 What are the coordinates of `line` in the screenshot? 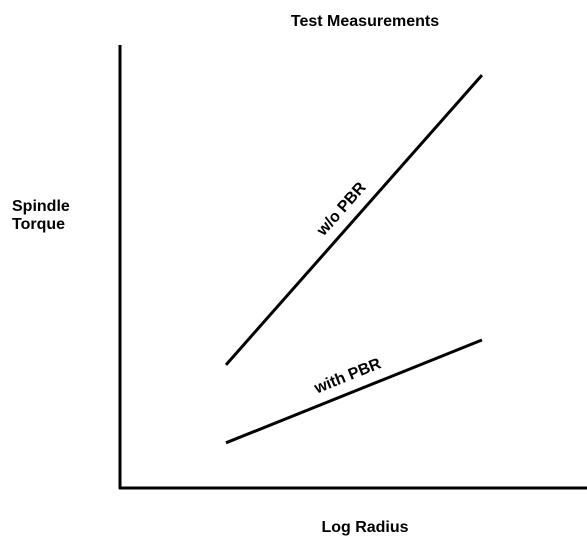 It's located at (354, 391).